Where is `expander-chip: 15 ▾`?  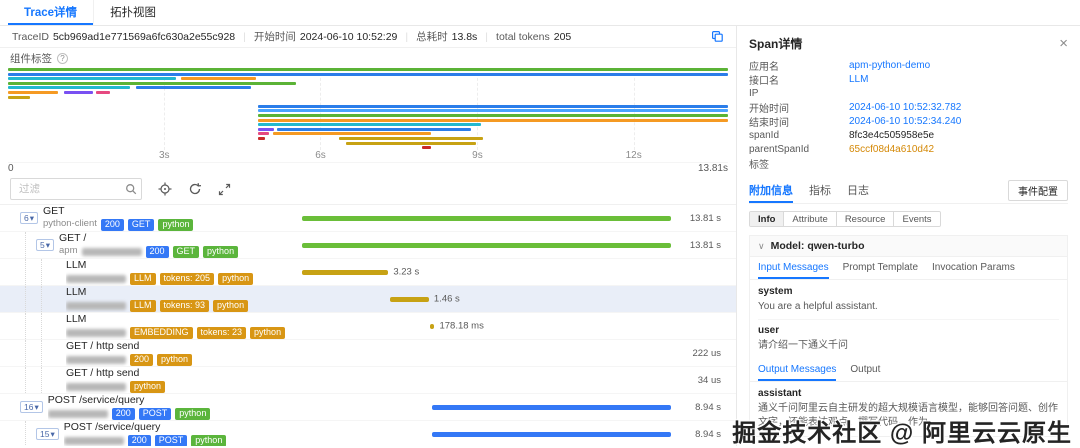
expander-chip: 15 ▾ is located at coordinates (47, 434).